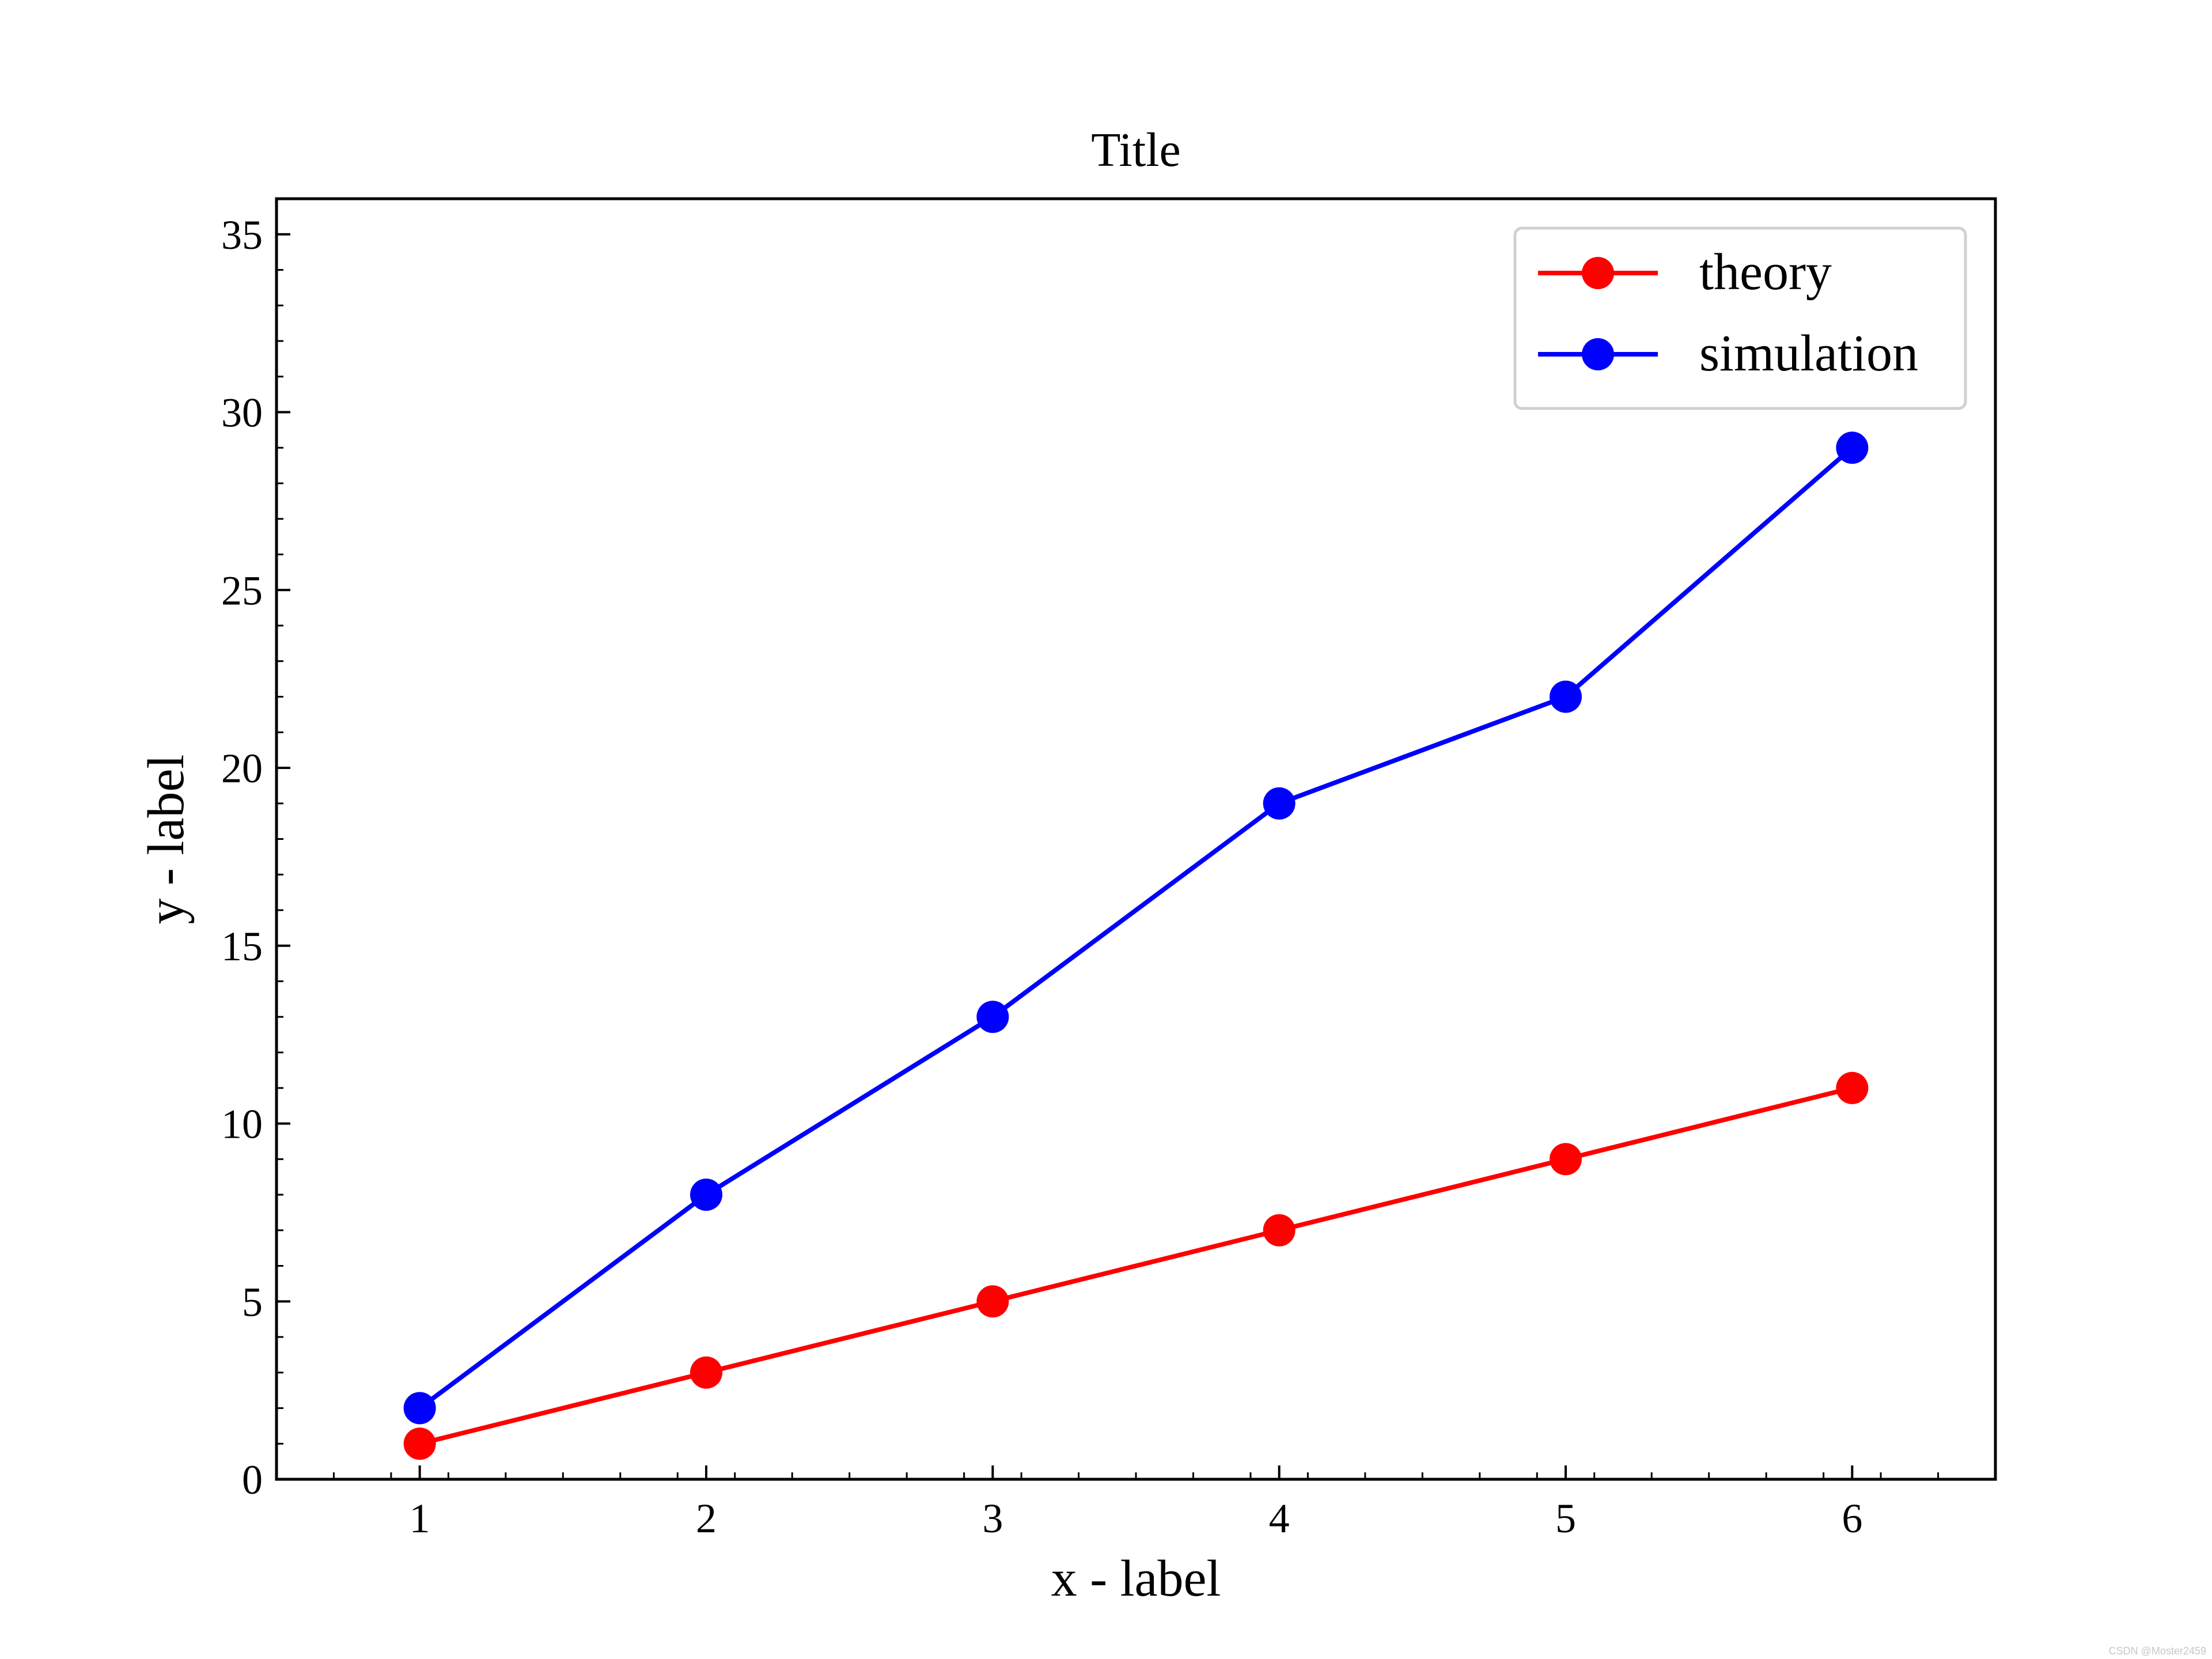  Describe the element at coordinates (1808, 353) in the screenshot. I see `legend-label: simulation` at that location.